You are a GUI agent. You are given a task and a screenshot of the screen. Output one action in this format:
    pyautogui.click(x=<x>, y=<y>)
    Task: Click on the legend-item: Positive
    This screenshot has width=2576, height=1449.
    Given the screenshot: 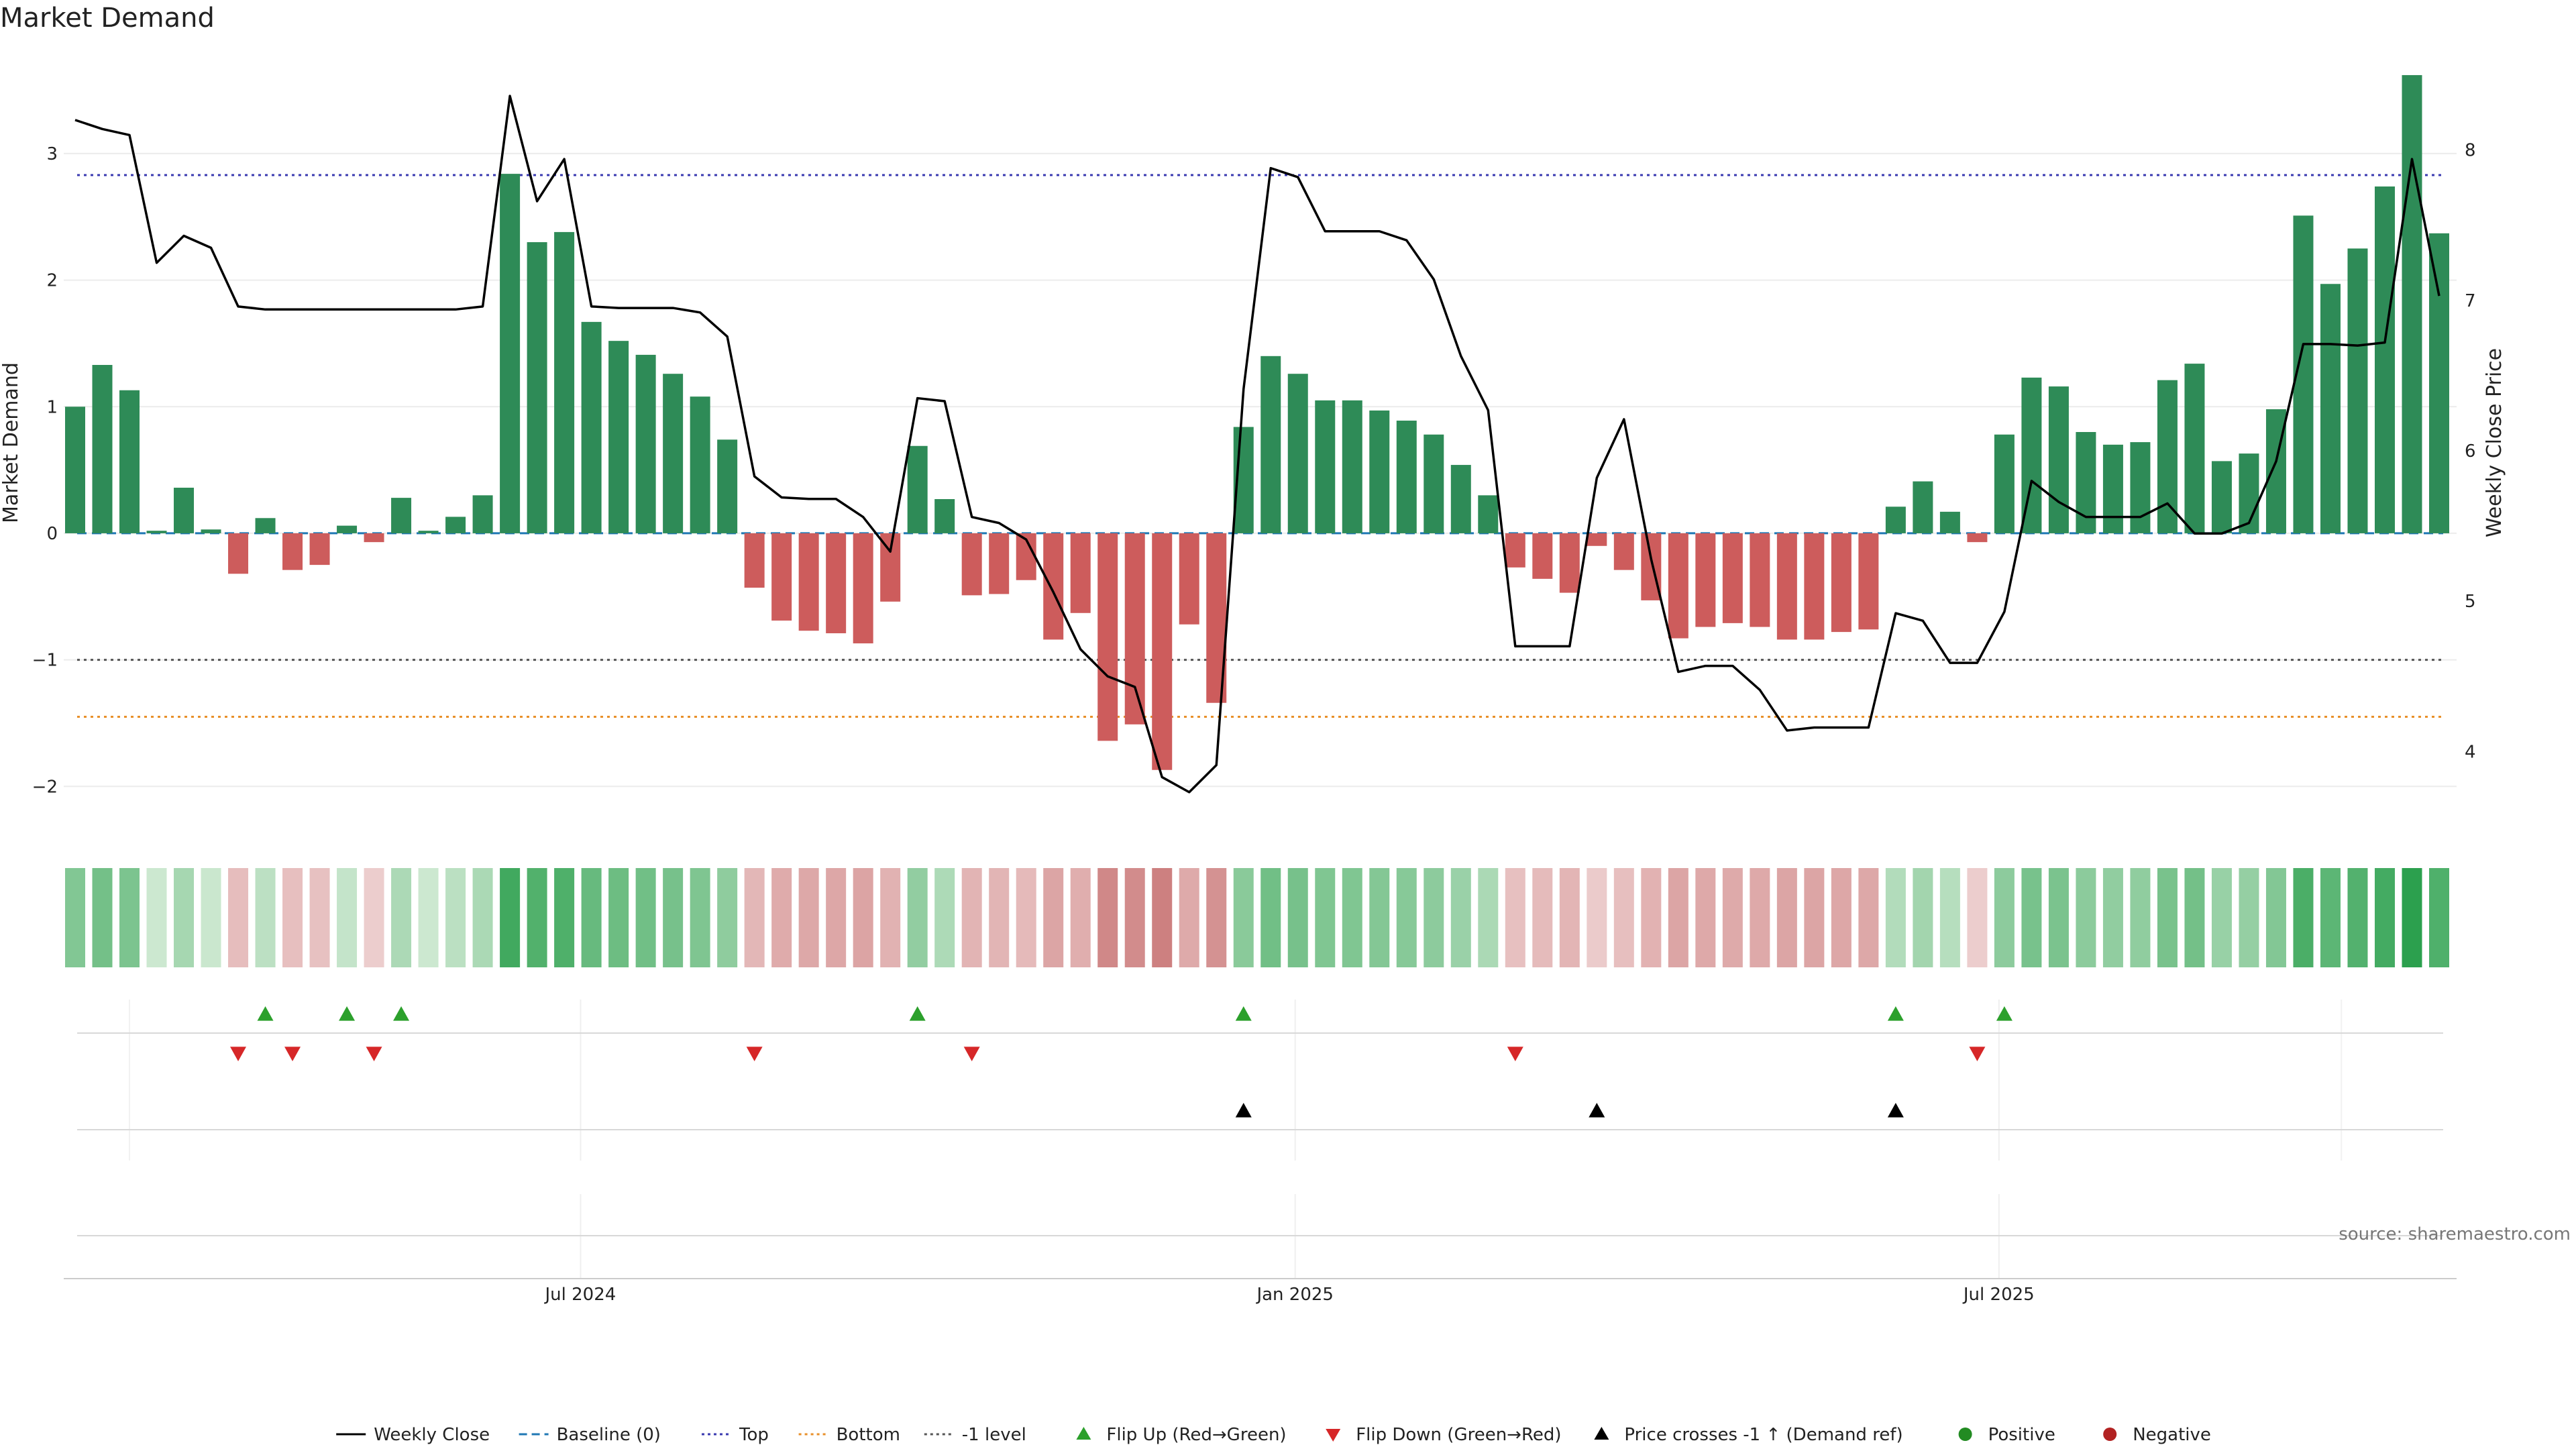 What is the action you would take?
    pyautogui.click(x=2006, y=1435)
    